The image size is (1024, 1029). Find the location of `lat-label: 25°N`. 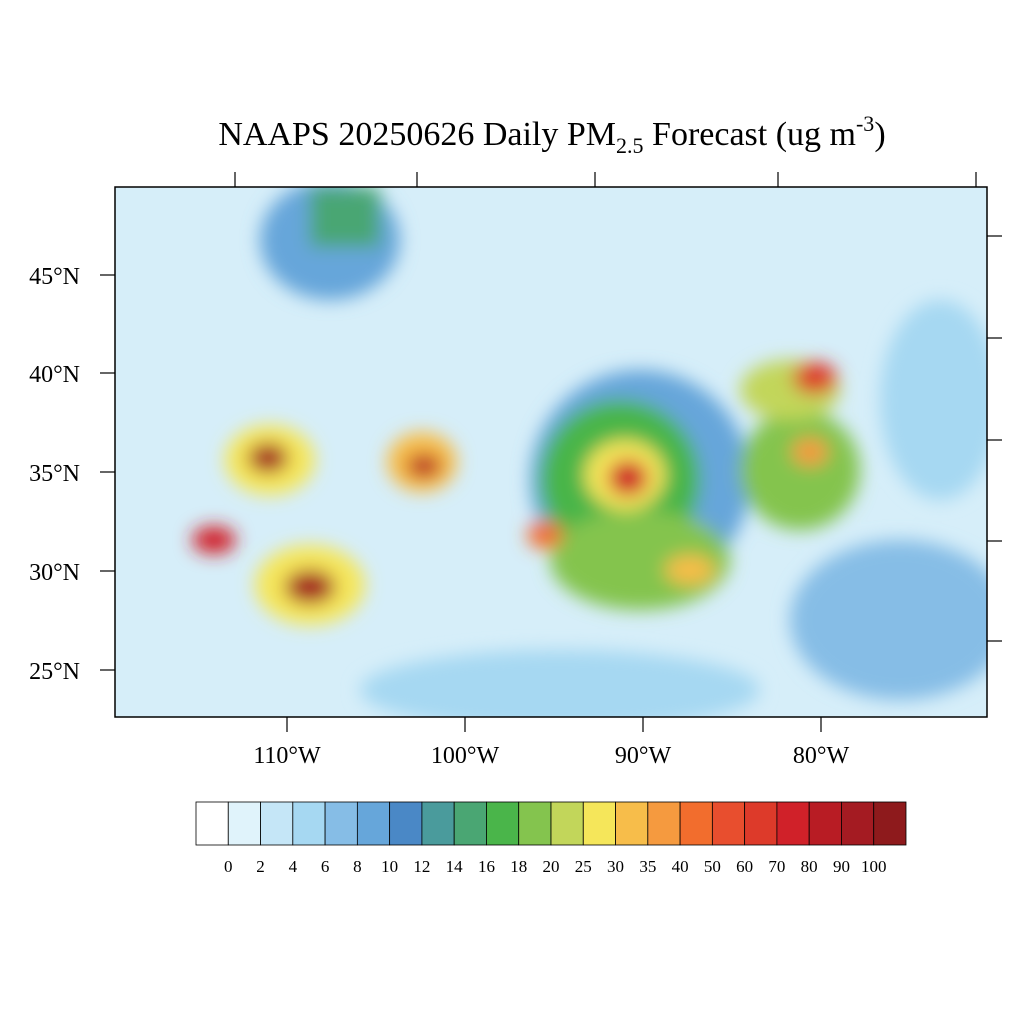

lat-label: 25°N is located at coordinates (54, 672).